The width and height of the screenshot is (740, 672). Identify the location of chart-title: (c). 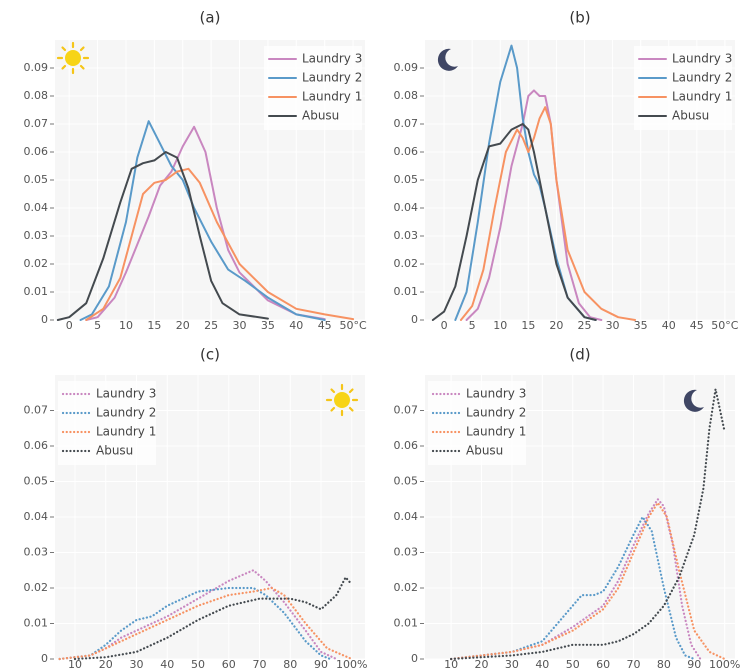
(210, 355).